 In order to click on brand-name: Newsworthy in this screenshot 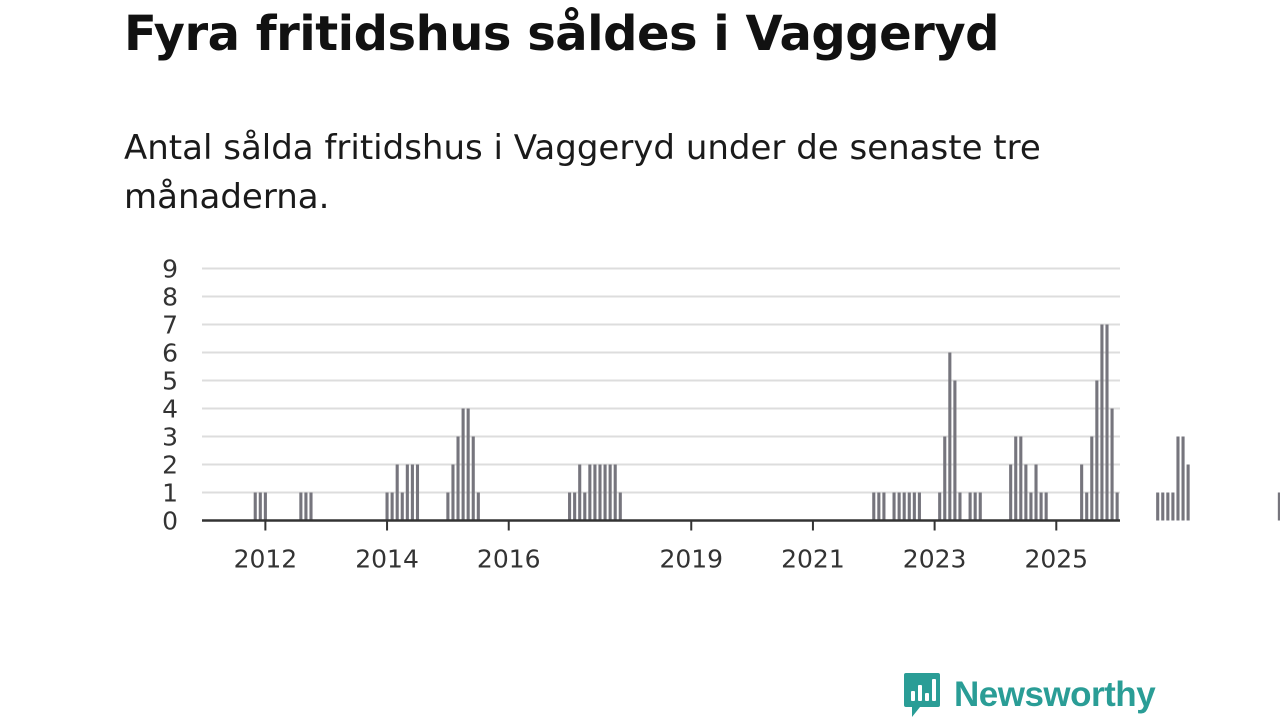, I will do `click(1055, 694)`.